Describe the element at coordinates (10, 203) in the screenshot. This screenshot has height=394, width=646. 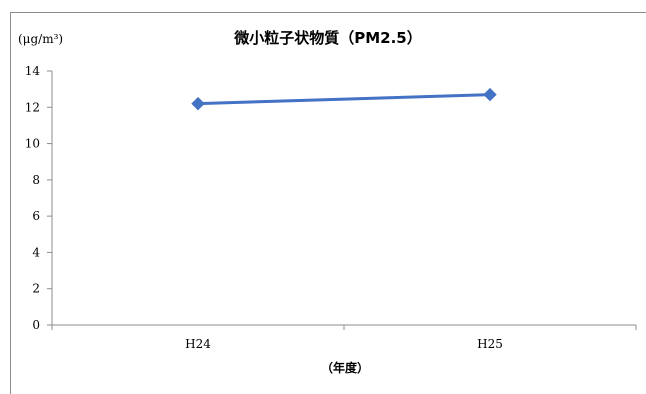
I see `frame-left-border` at that location.